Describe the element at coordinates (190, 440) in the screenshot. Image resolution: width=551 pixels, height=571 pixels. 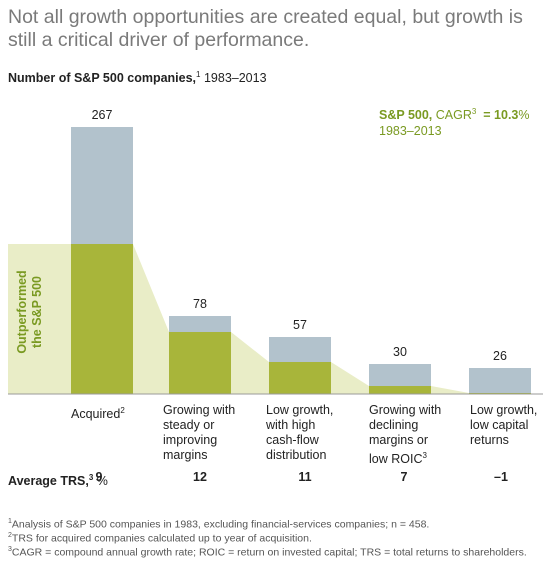
I see `category-label-line: improving` at that location.